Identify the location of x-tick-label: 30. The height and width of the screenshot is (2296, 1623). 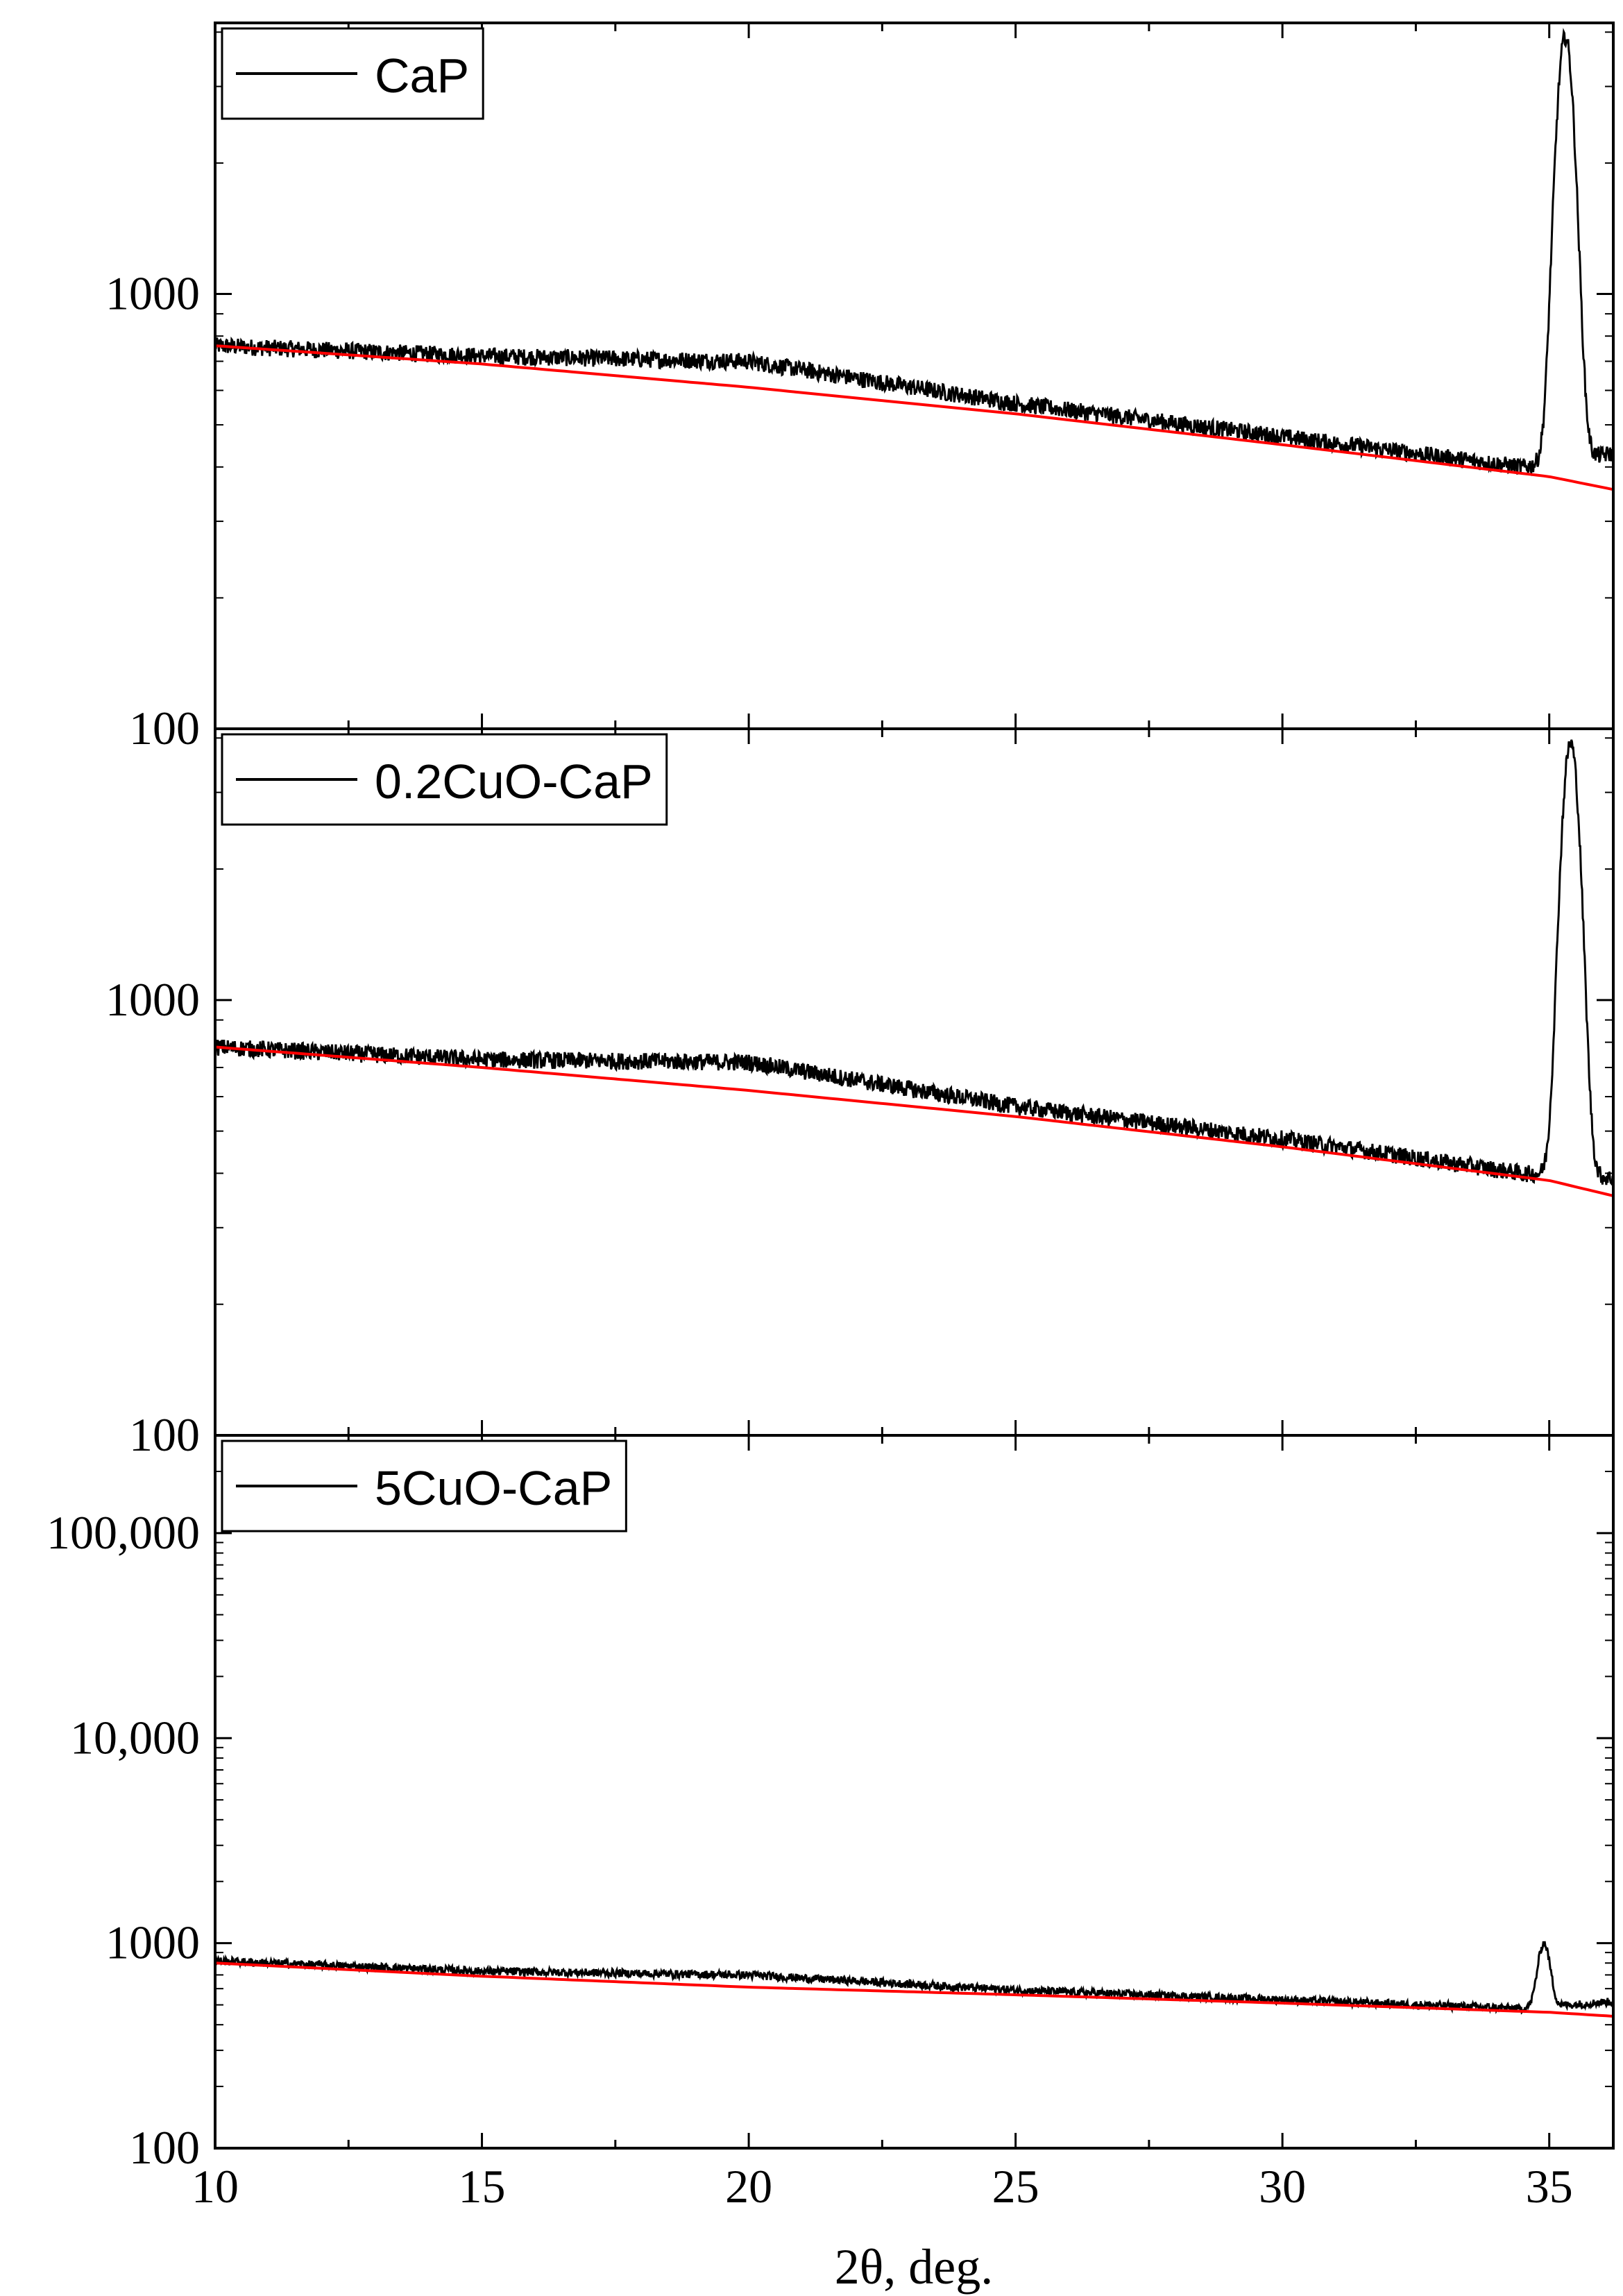
(1282, 2186).